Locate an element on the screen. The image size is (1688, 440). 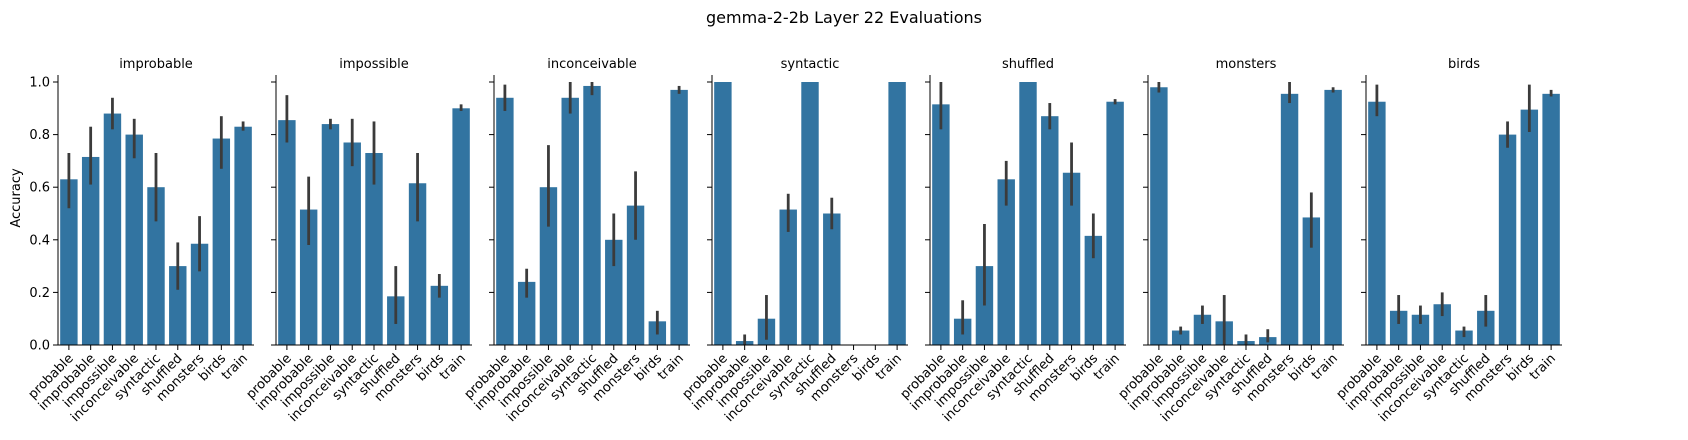
panel-title: inconceivable is located at coordinates (591, 64).